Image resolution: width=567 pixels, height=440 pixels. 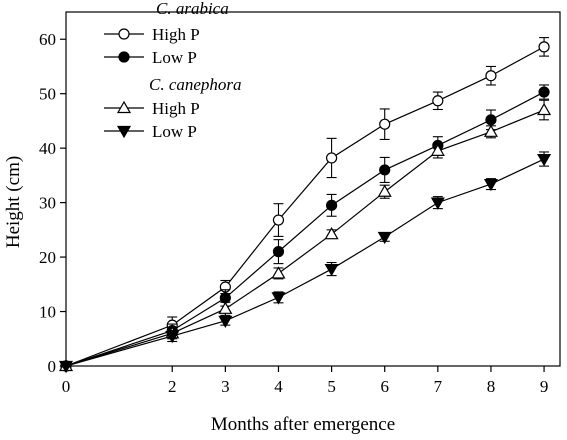 What do you see at coordinates (66, 386) in the screenshot?
I see `x-tick-label: 0` at bounding box center [66, 386].